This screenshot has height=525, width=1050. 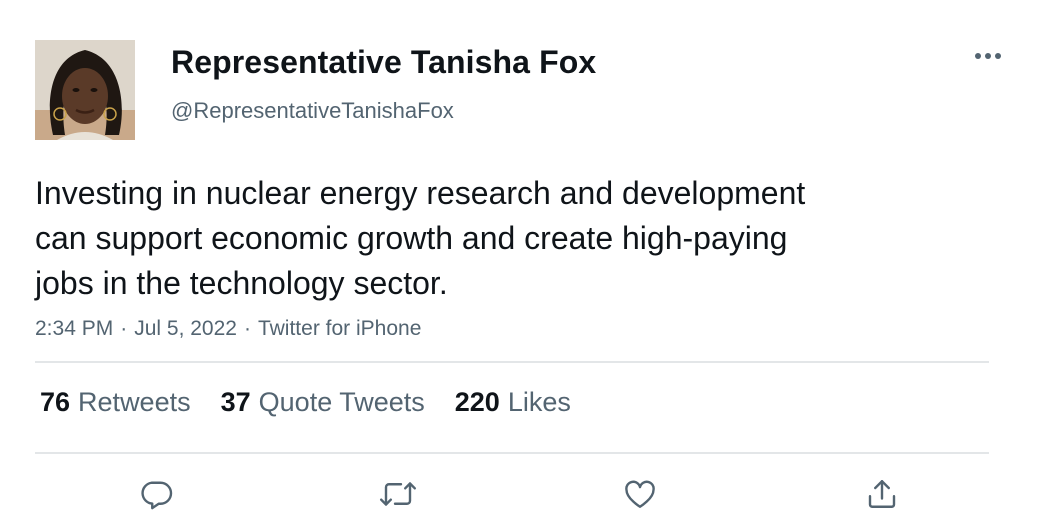 I want to click on reply-icon, so click(x=157, y=495).